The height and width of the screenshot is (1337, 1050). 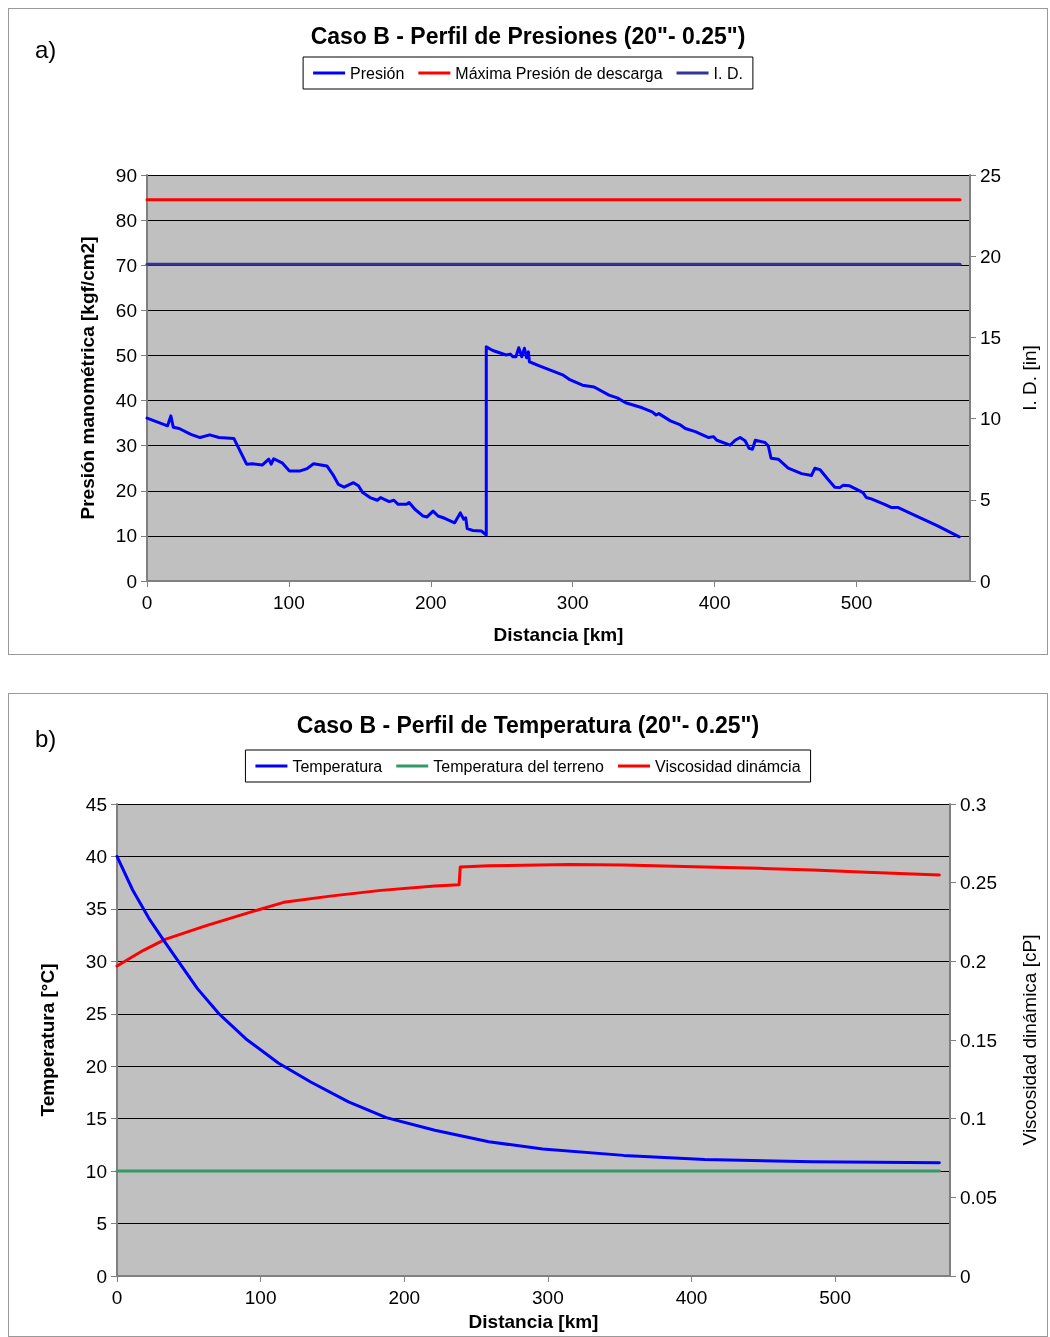 What do you see at coordinates (87, 378) in the screenshot?
I see `y-axis-title: Presión manométrica [kgf/cm2]` at bounding box center [87, 378].